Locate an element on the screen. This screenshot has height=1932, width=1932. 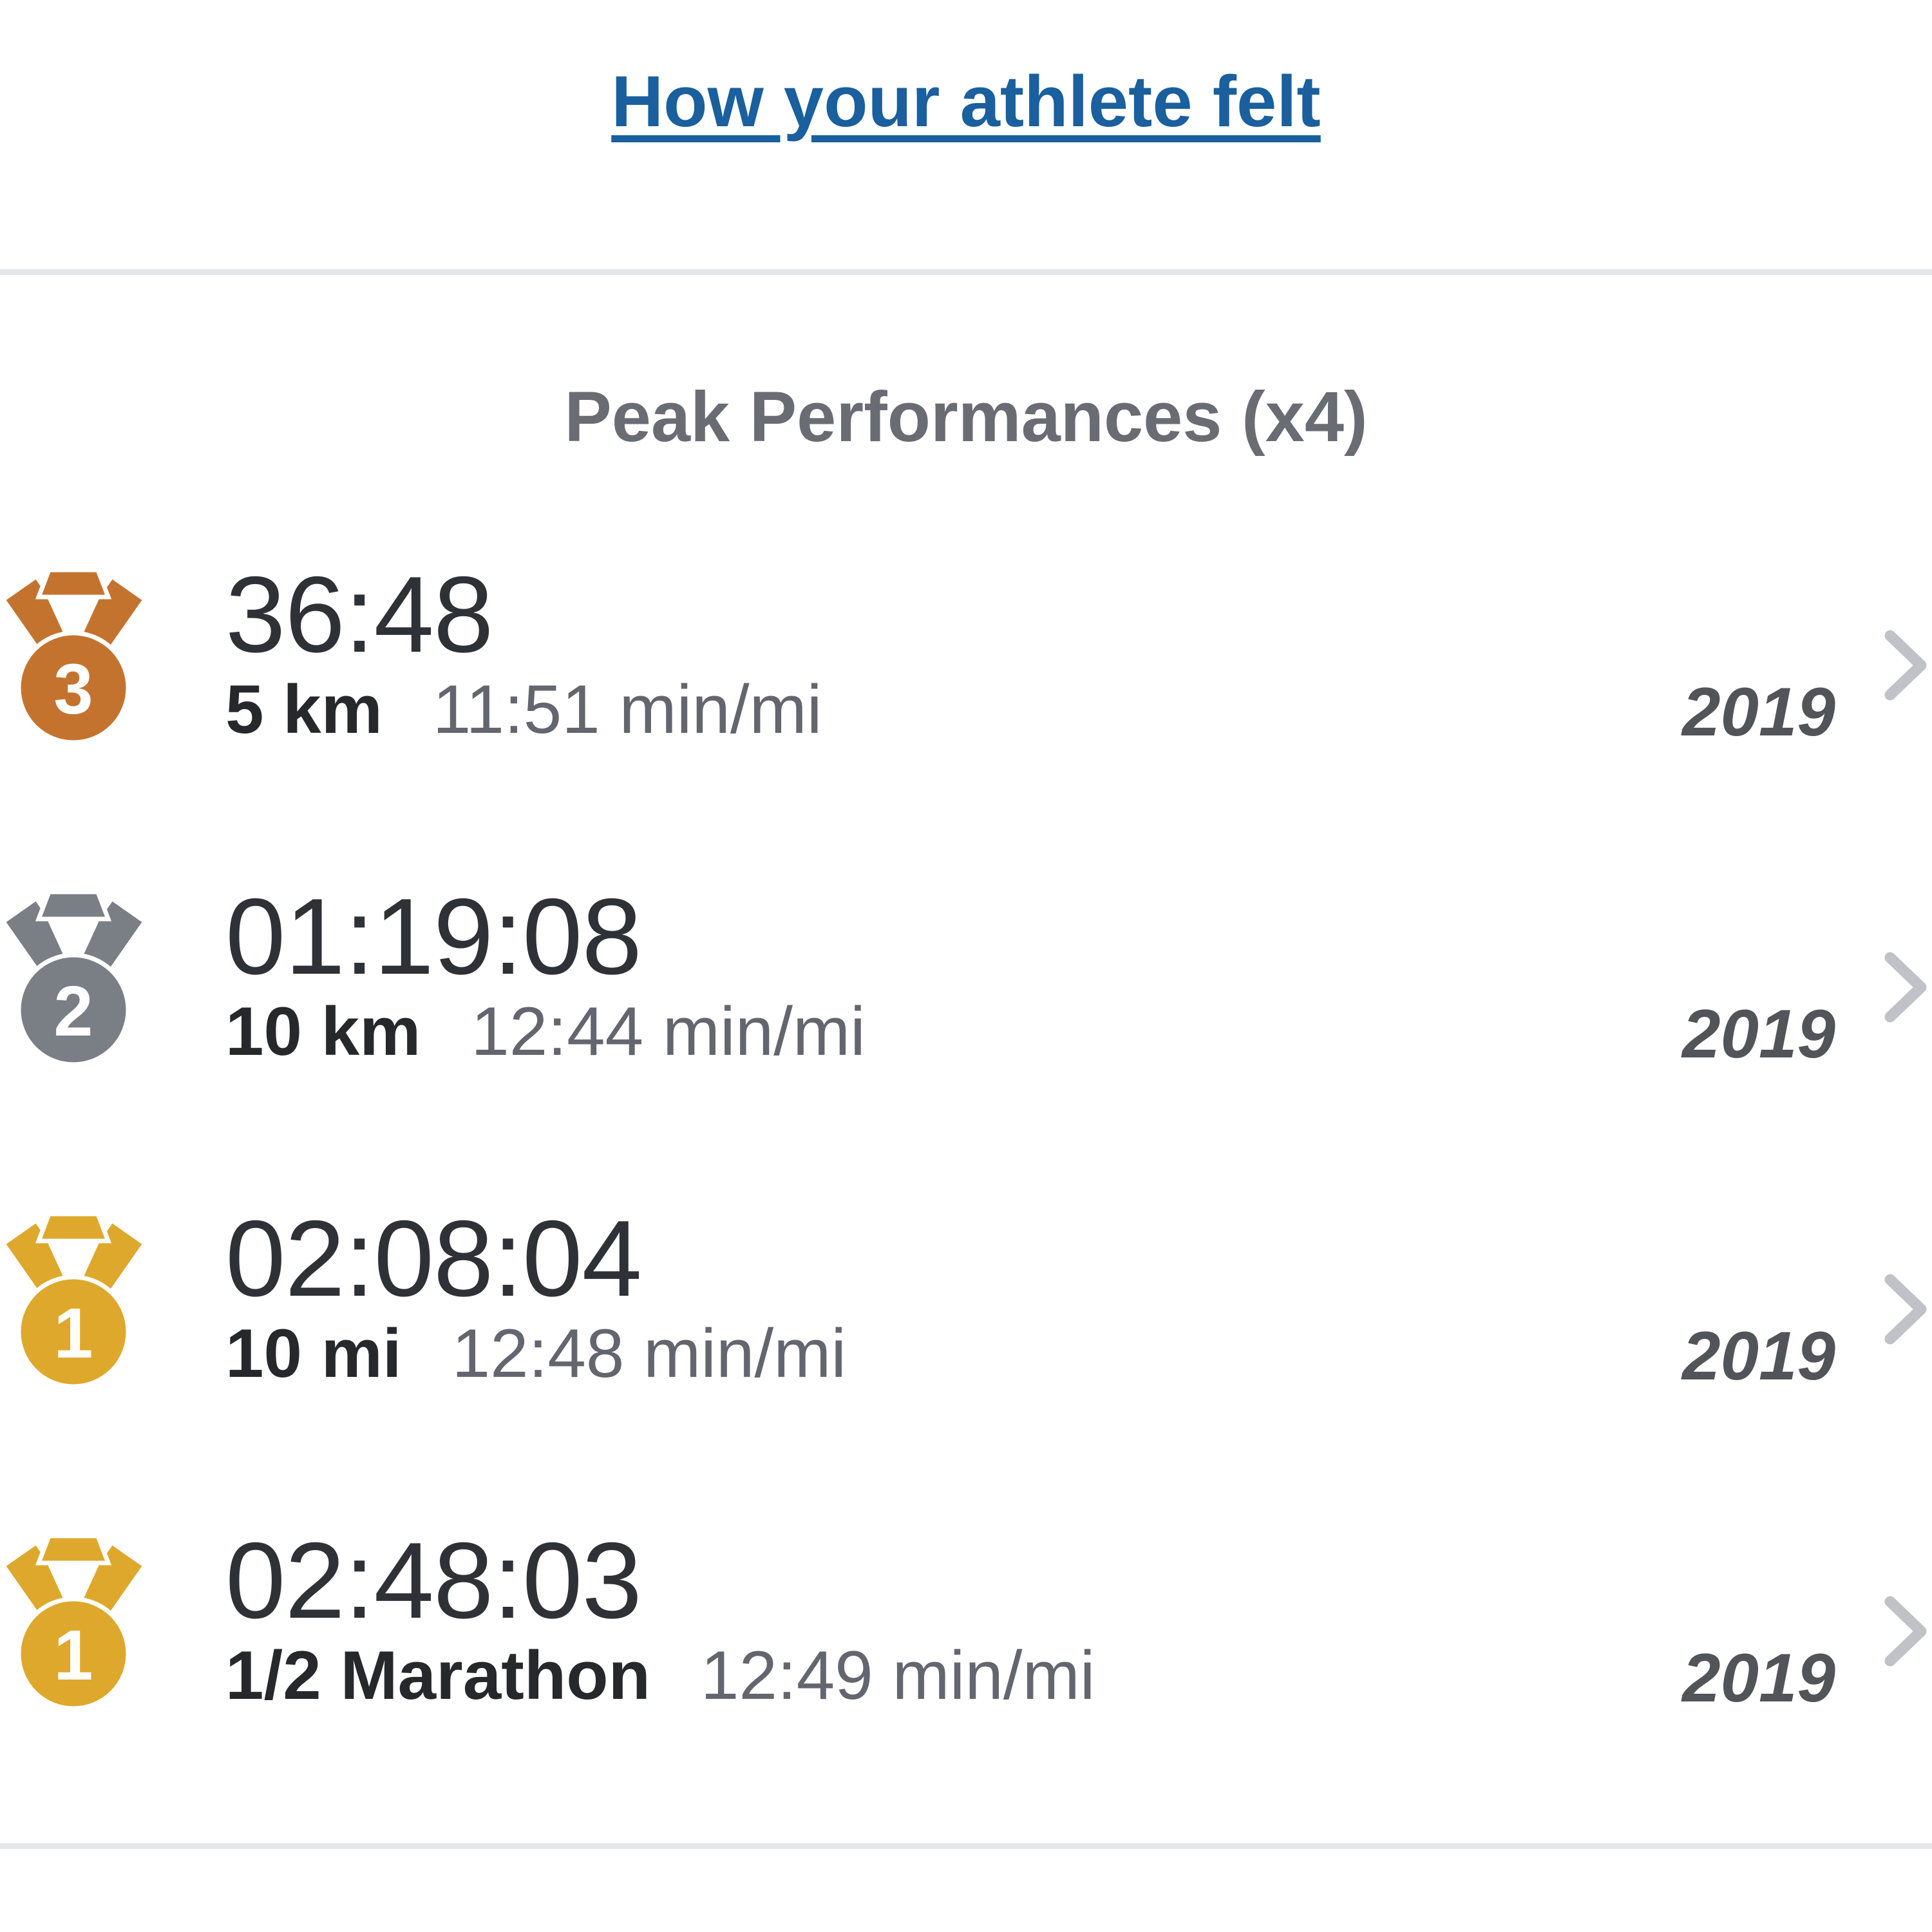
performance-time: 02:48:03 is located at coordinates (433, 1580).